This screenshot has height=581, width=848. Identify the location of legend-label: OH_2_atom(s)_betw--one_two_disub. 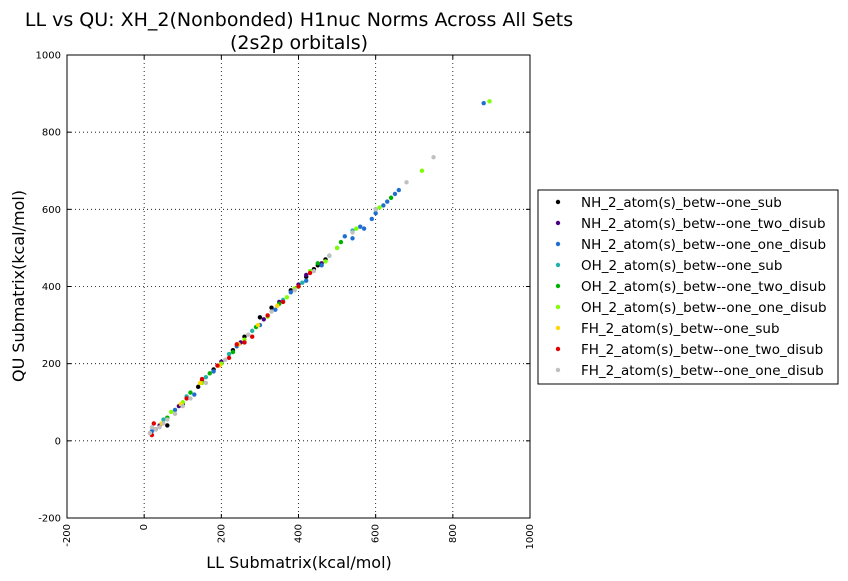
(703, 287).